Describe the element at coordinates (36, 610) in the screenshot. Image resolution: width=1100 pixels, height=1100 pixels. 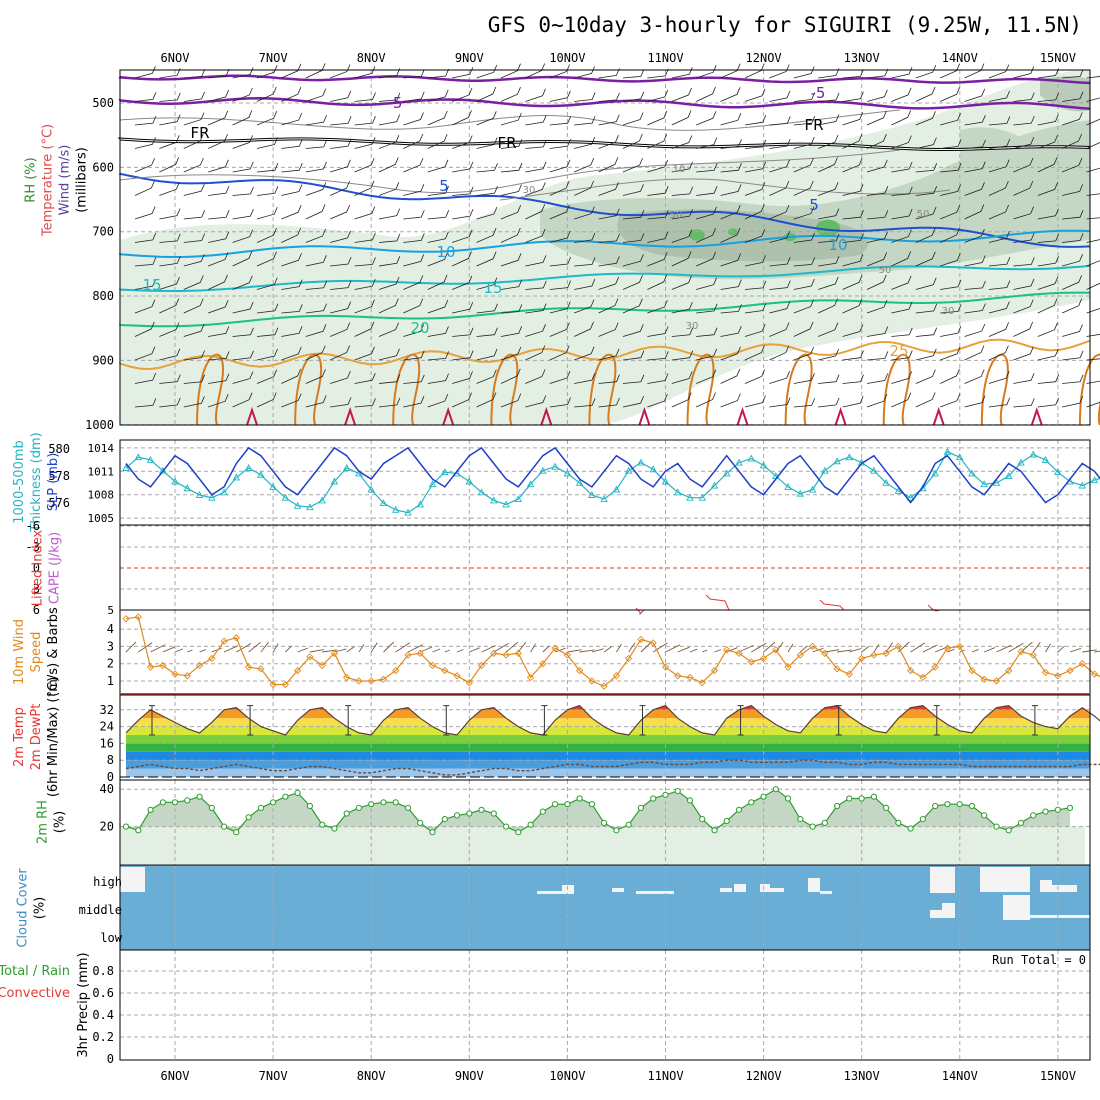
I see `lifted-index-tick: 6` at that location.